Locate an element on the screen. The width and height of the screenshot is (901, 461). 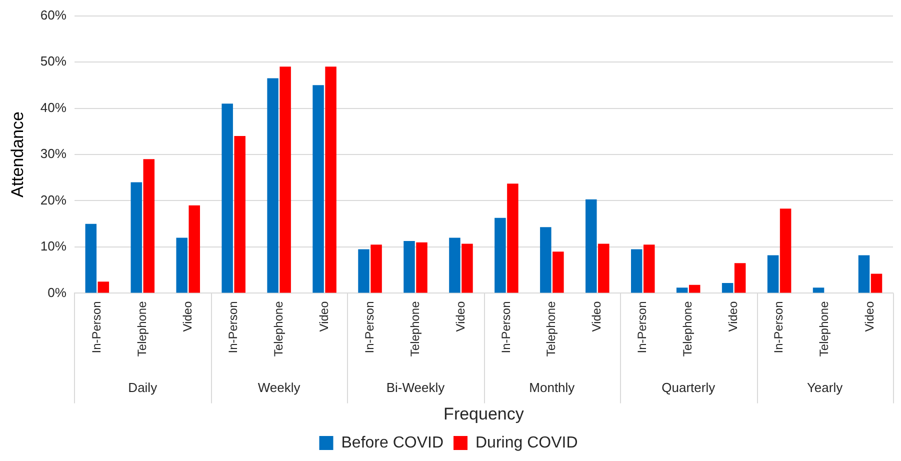
y-tick-label: 50% is located at coordinates (53, 61).